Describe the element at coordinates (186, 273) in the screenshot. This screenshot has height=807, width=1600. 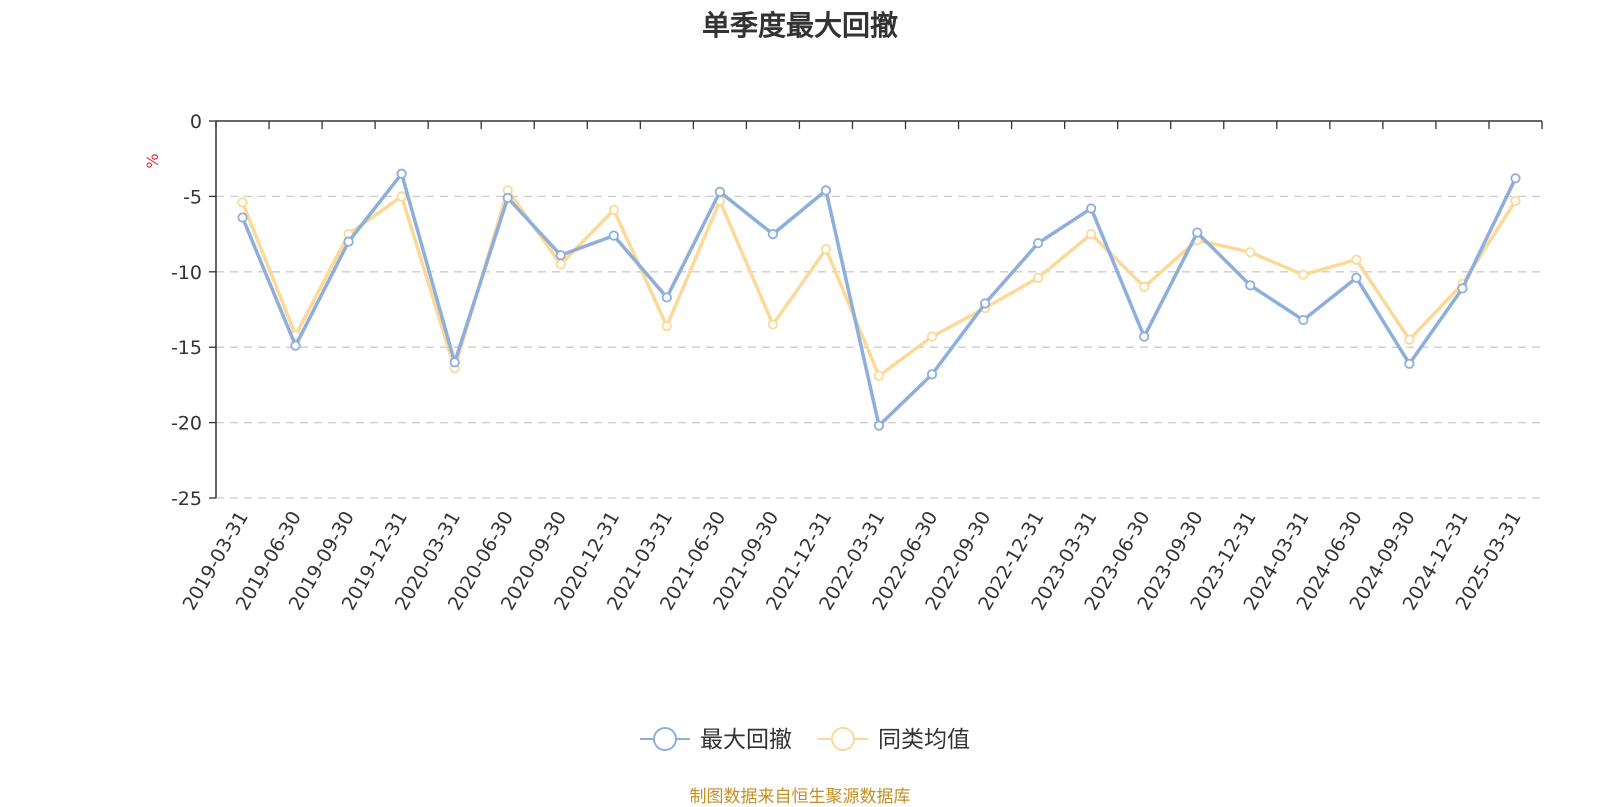
I see `y-tick-label: -10` at that location.